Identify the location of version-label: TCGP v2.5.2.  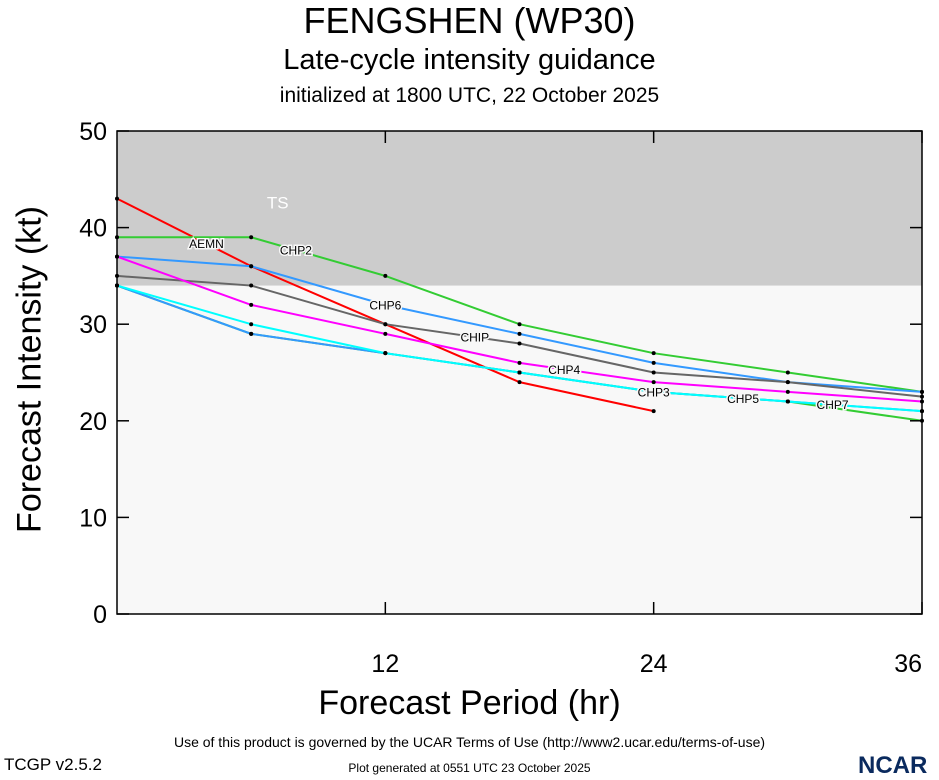
(53, 764).